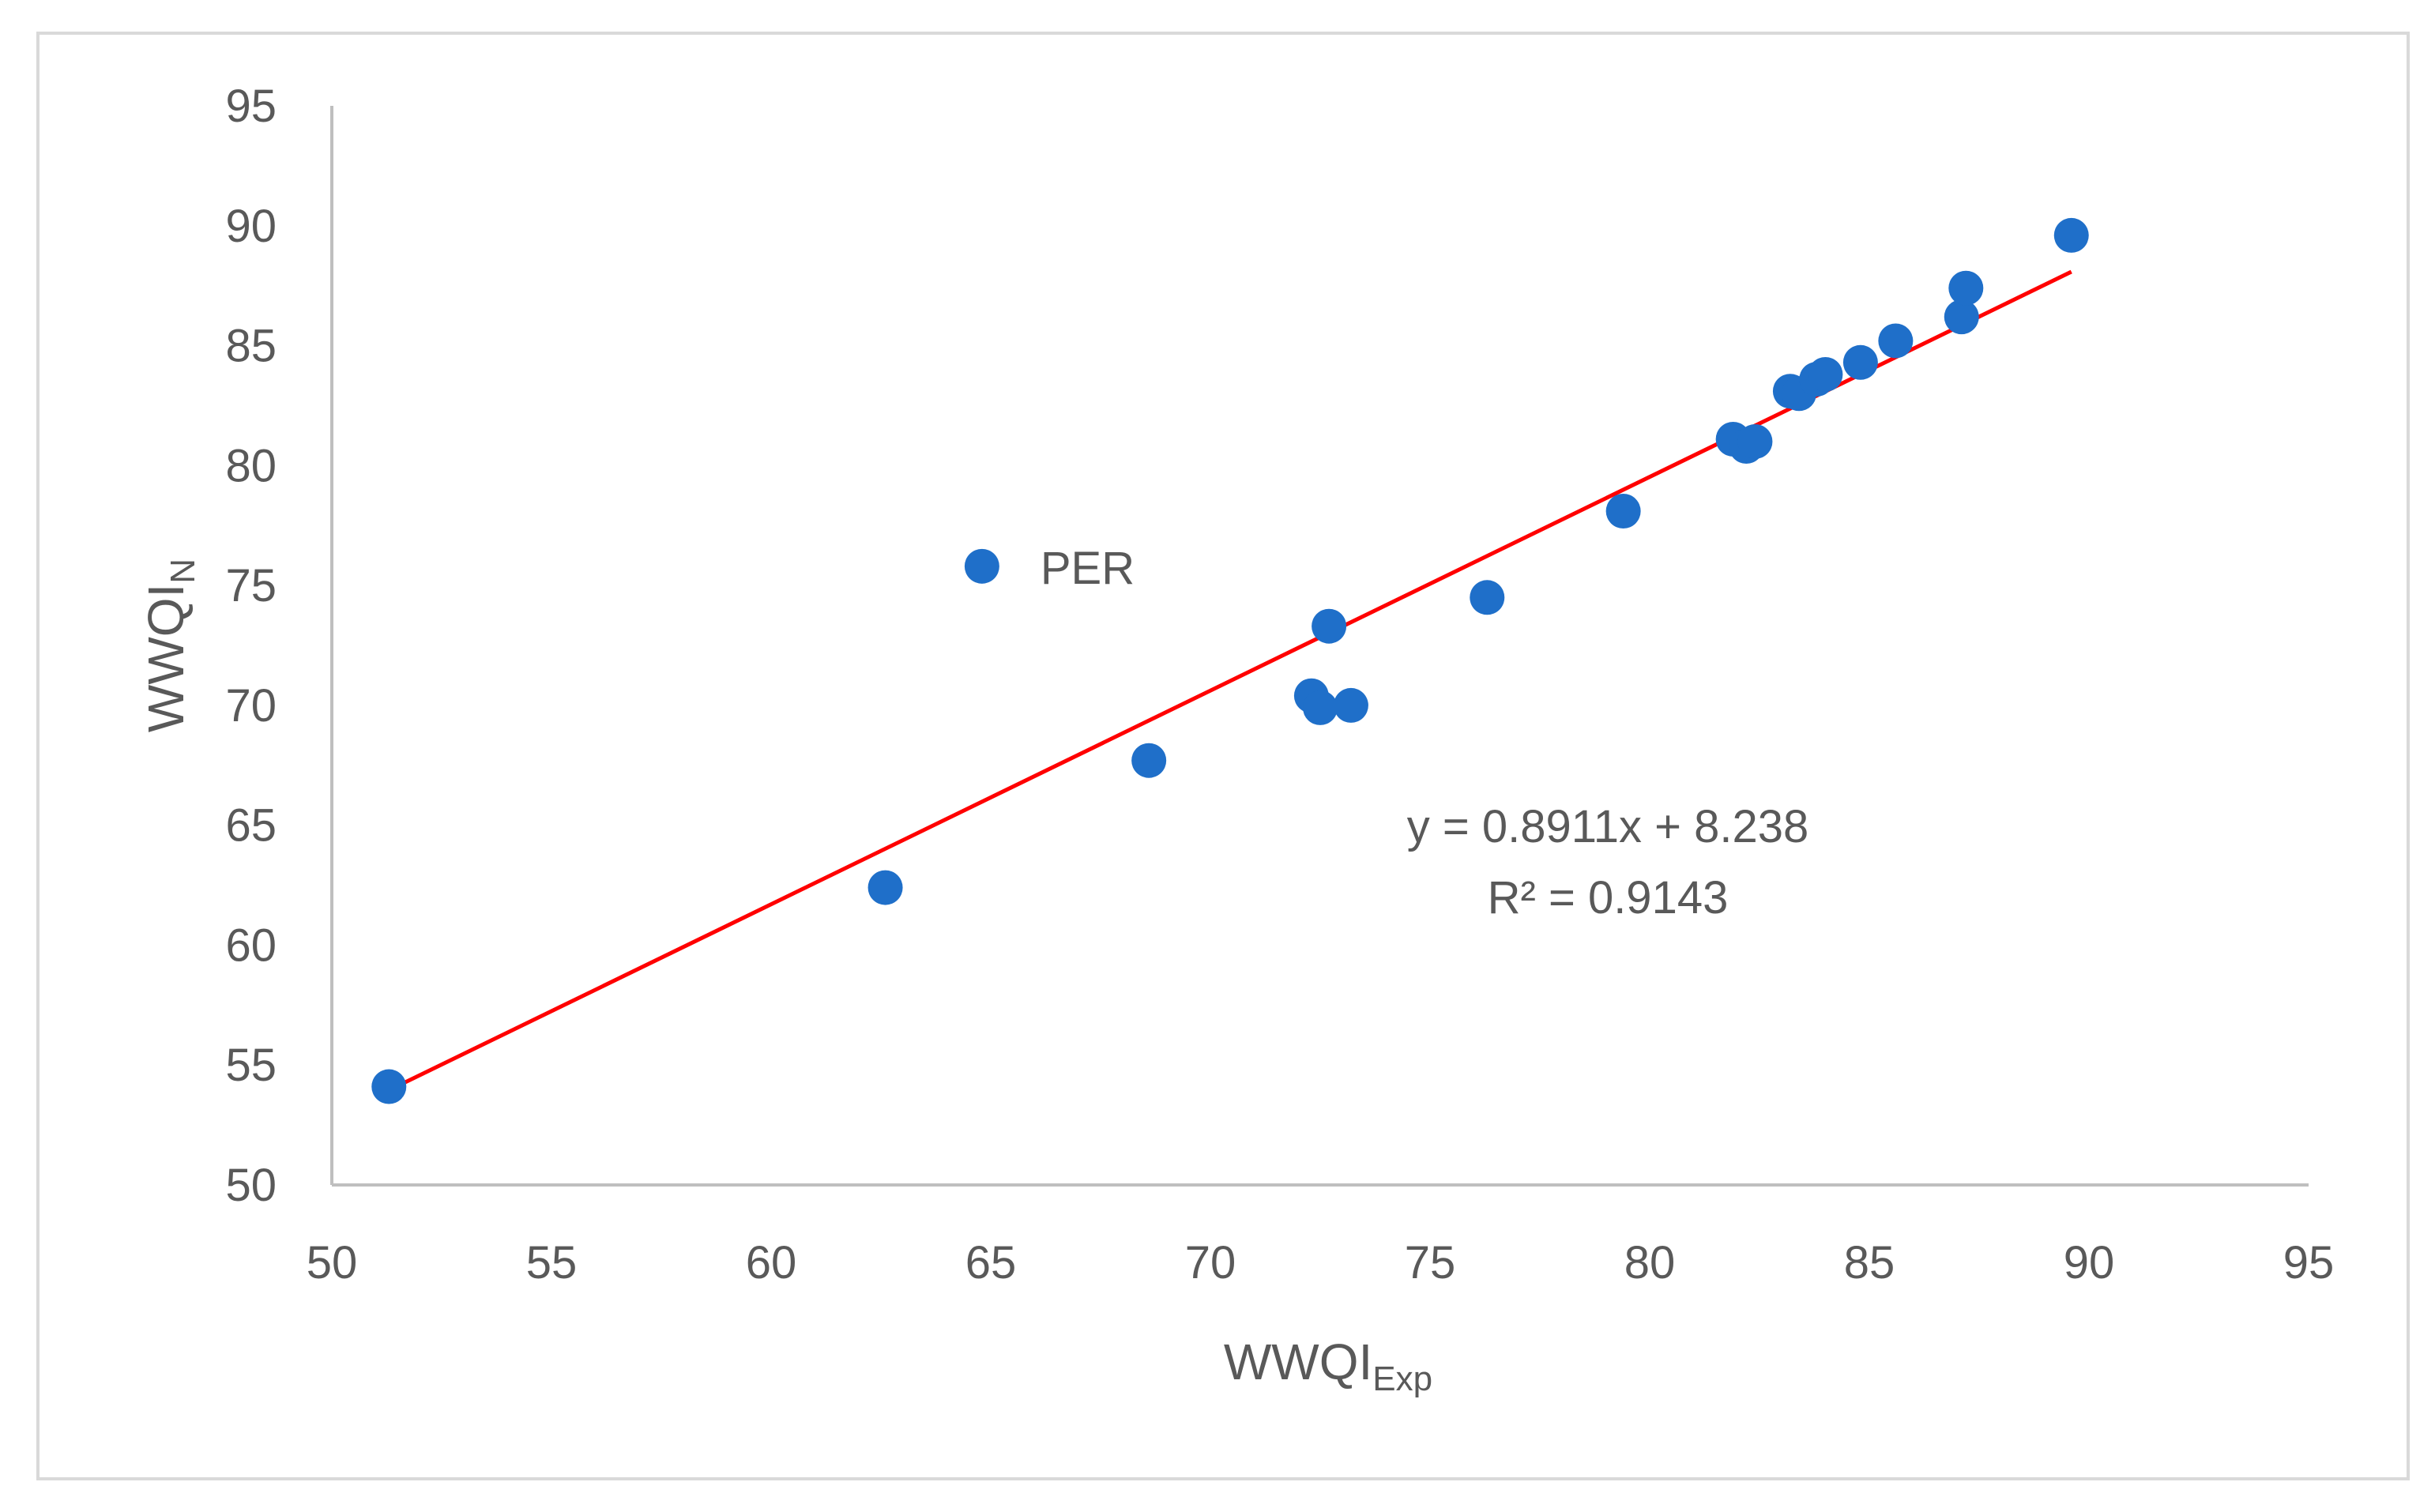  What do you see at coordinates (251, 646) in the screenshot?
I see `y-tick-labels: 50 55 60 65 70 75 80 85 90 95` at bounding box center [251, 646].